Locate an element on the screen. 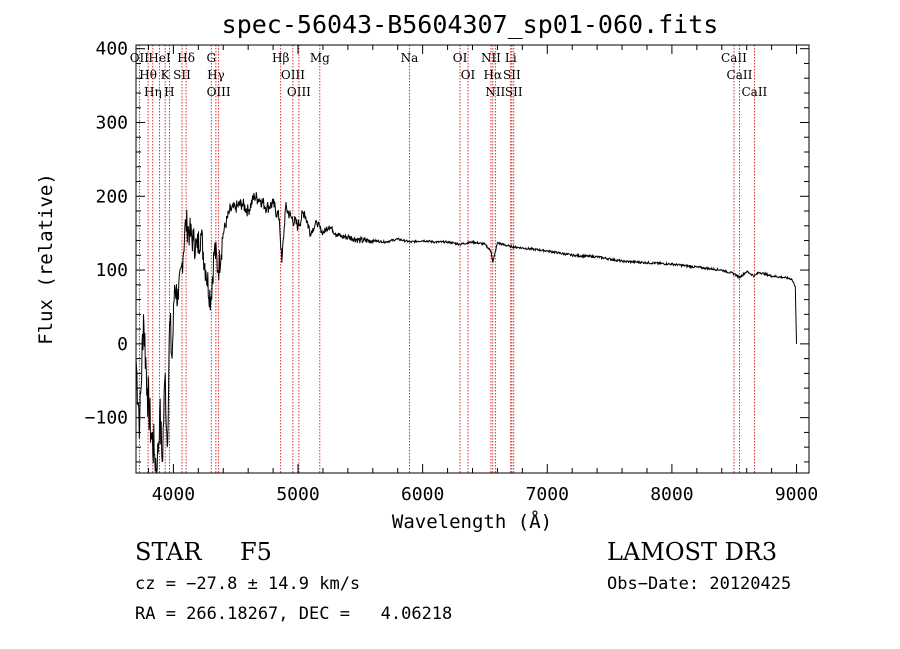 The width and height of the screenshot is (900, 649). coordinates: RA = 266.18267, DEC = 4.06218 is located at coordinates (294, 614).